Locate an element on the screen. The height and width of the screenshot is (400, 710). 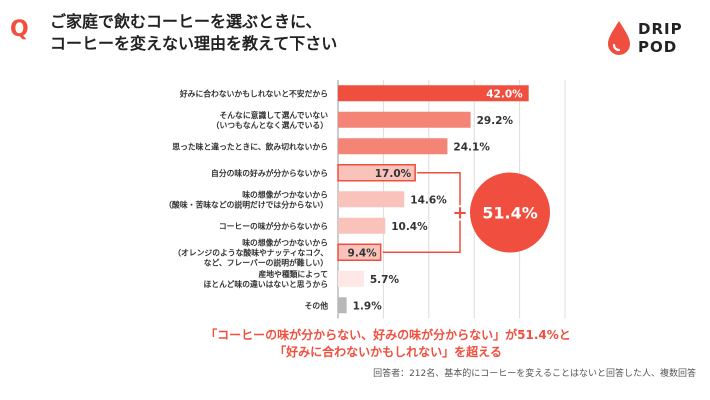
footnote: 回答者：212名、基本的にコーヒーを変えることはないと回答した人、複数回答 is located at coordinates (534, 374).